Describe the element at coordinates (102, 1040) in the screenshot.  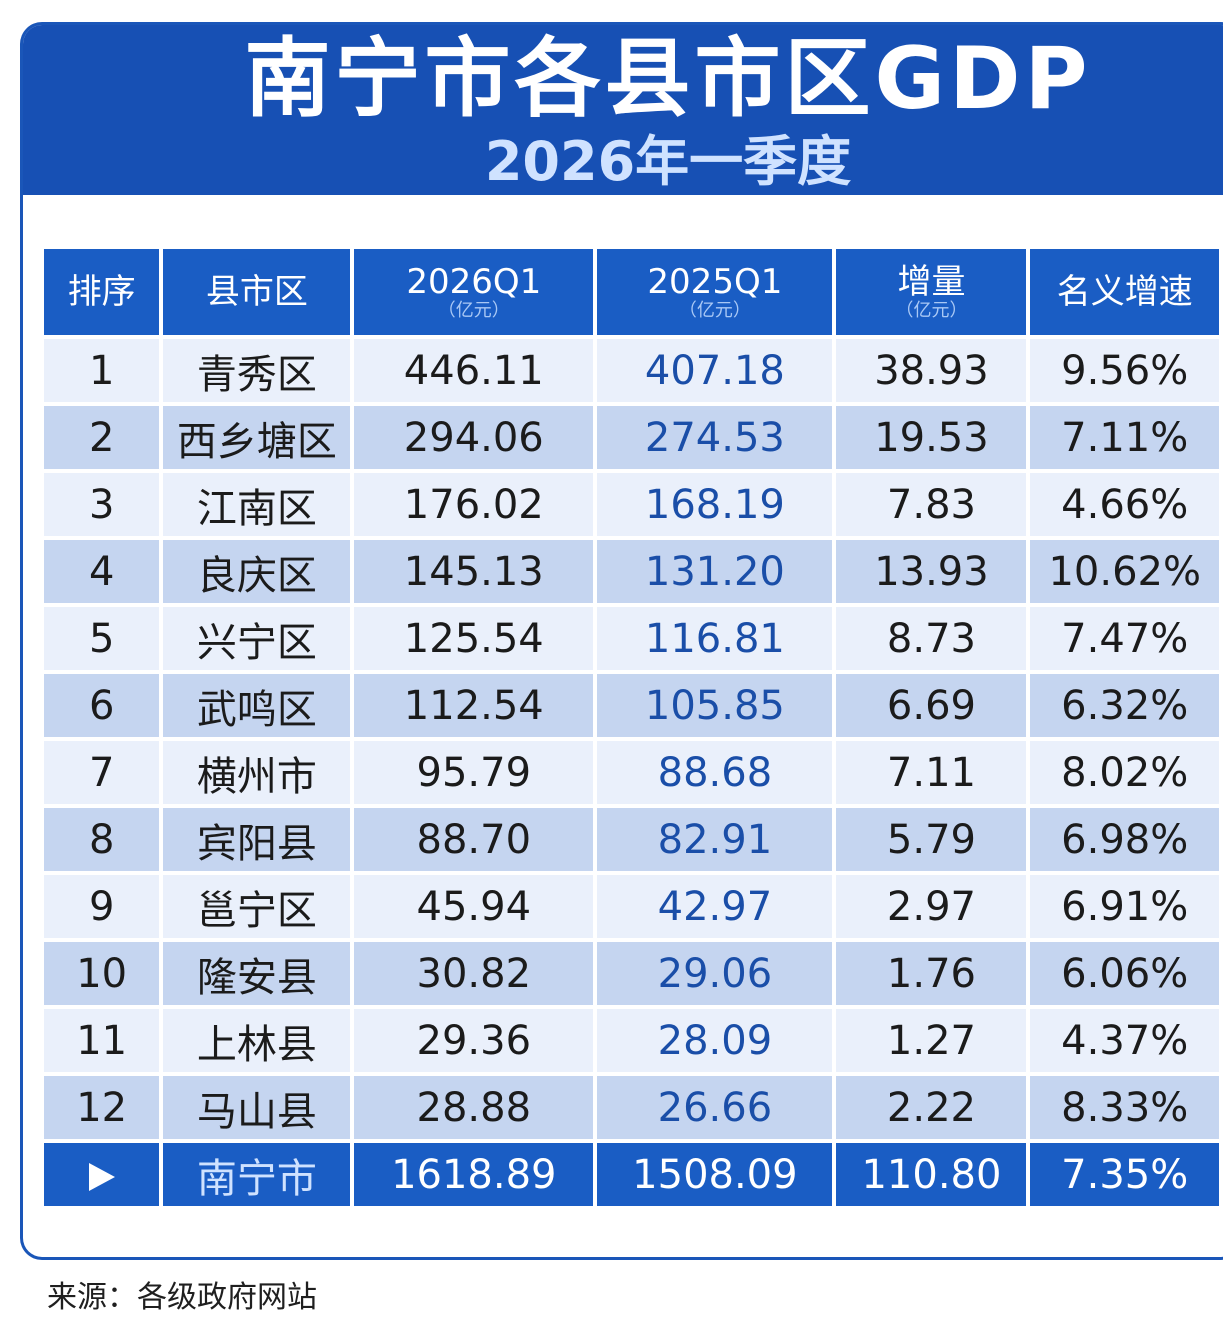
I see `rank-cell: 11` at that location.